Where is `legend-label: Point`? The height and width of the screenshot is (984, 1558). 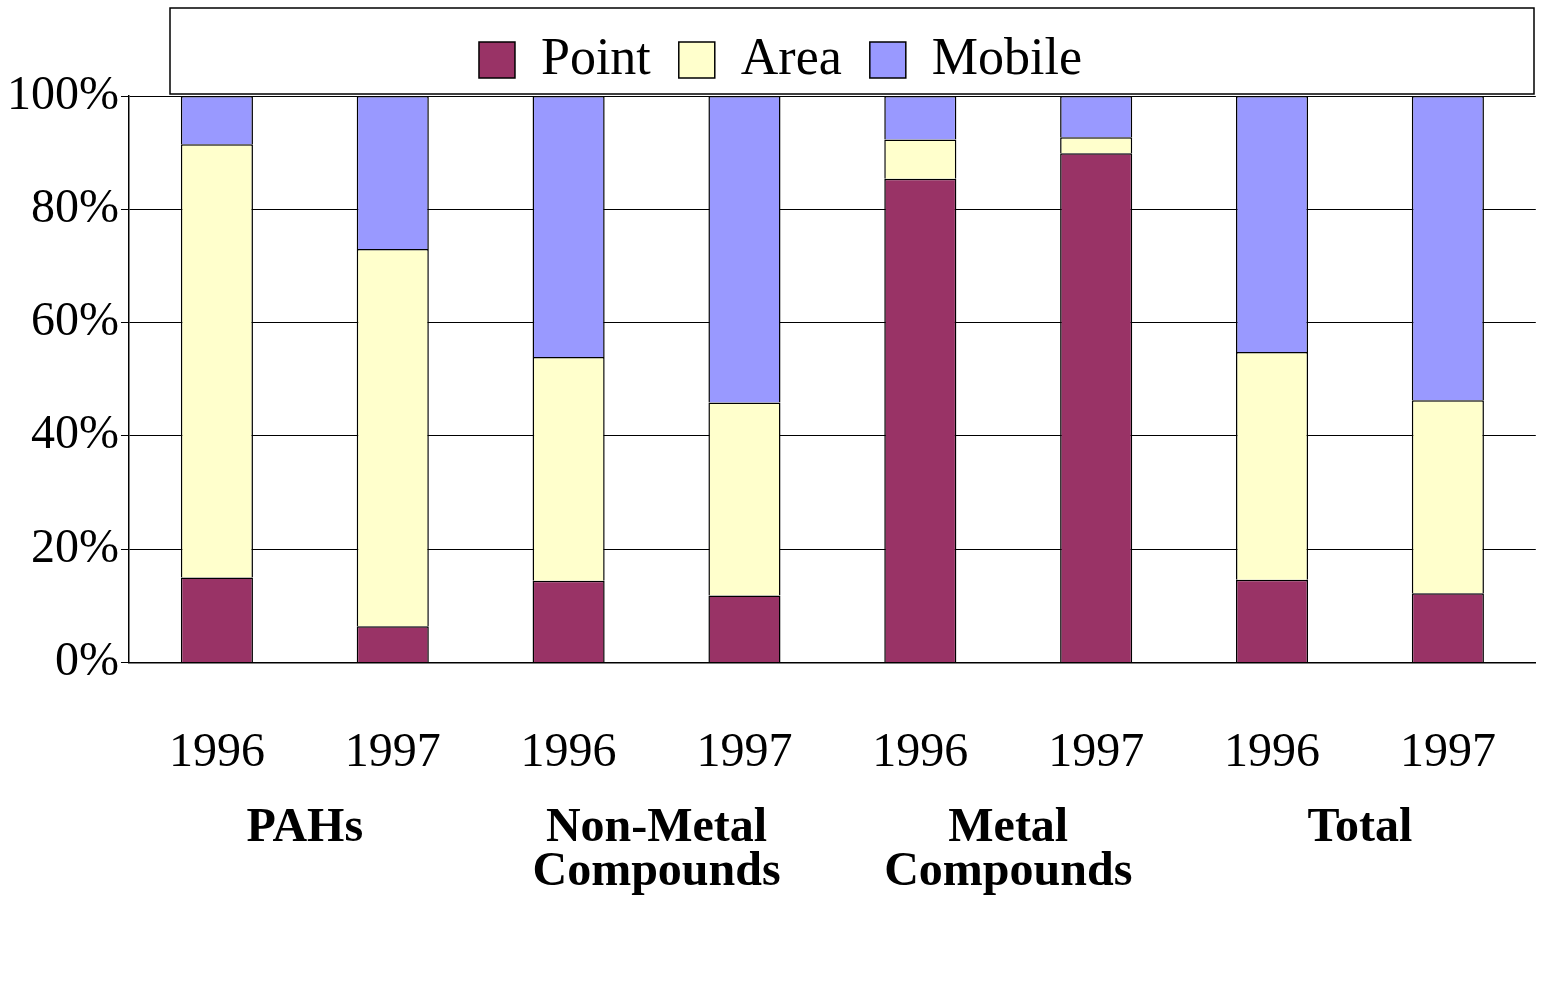
legend-label: Point is located at coordinates (596, 56).